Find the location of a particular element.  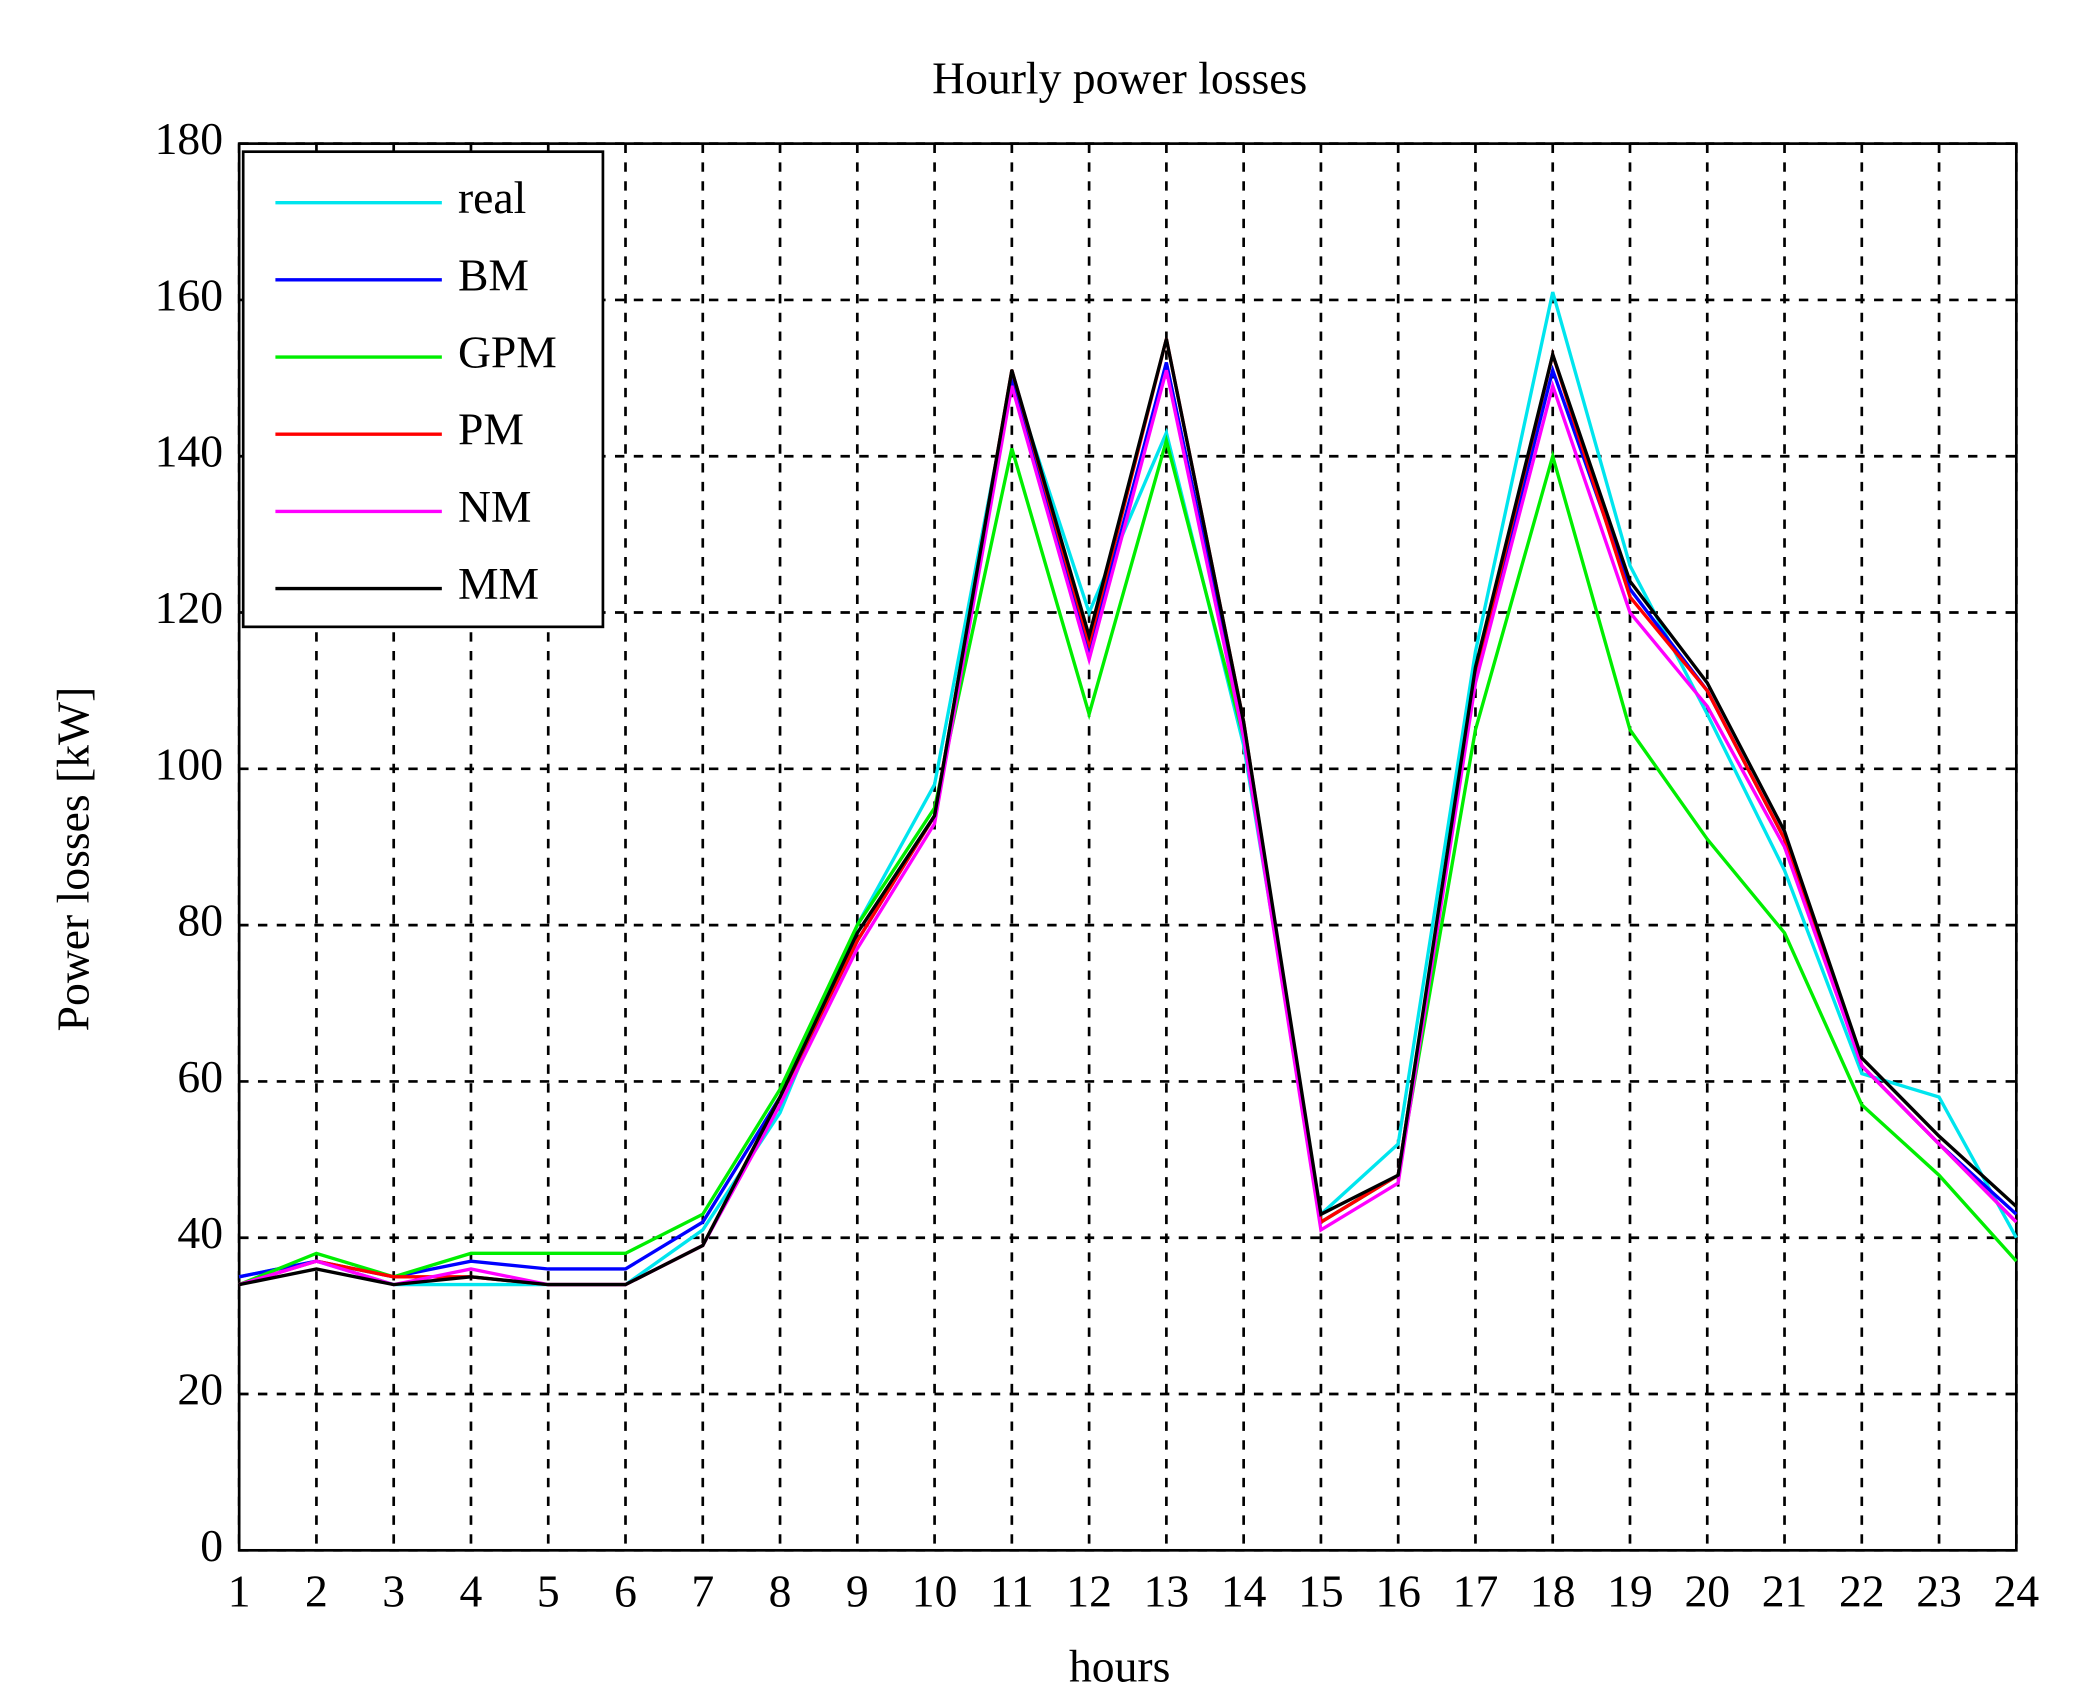

y-tick-label: 60 is located at coordinates (200, 1076).